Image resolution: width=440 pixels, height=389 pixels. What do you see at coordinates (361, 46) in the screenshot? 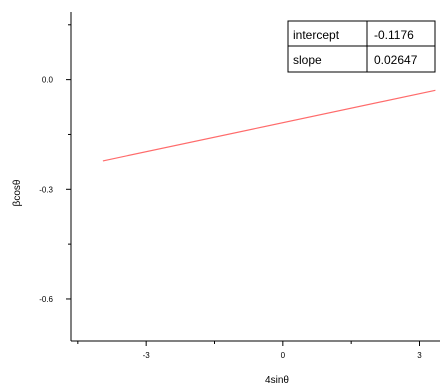
I see `stats-table: intercept -0.1176 slope 0.02647` at bounding box center [361, 46].